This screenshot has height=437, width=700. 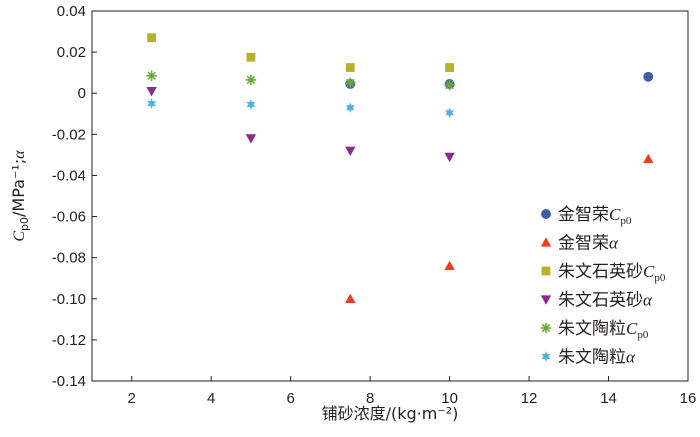 I want to click on y-tick-label: -0.14, so click(x=69, y=381).